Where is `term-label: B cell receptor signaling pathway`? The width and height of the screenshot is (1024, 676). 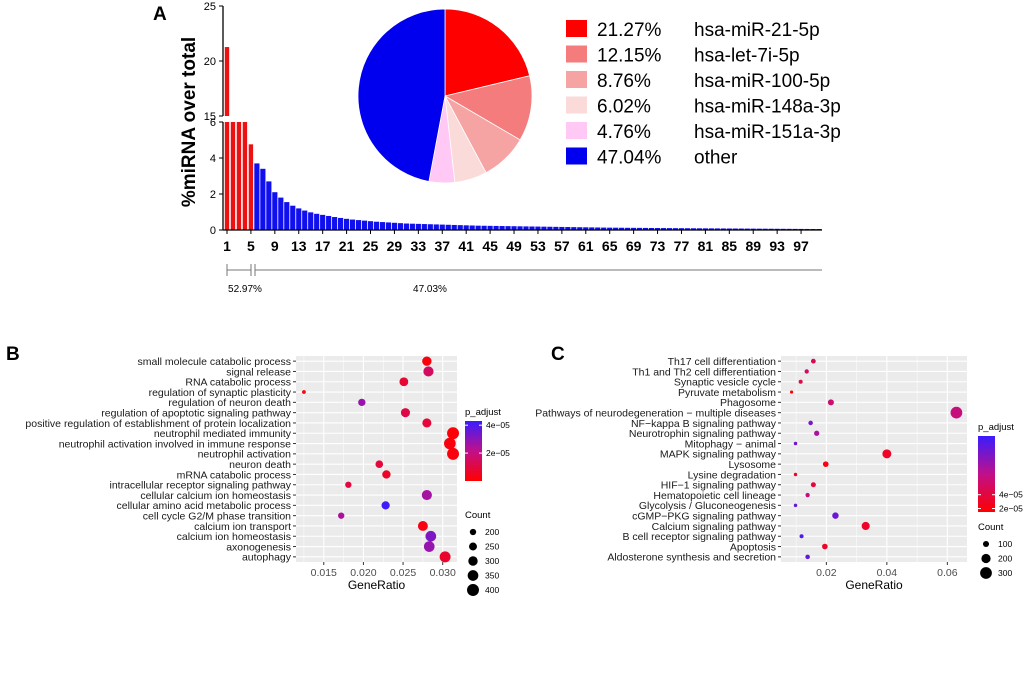 term-label: B cell receptor signaling pathway is located at coordinates (699, 537).